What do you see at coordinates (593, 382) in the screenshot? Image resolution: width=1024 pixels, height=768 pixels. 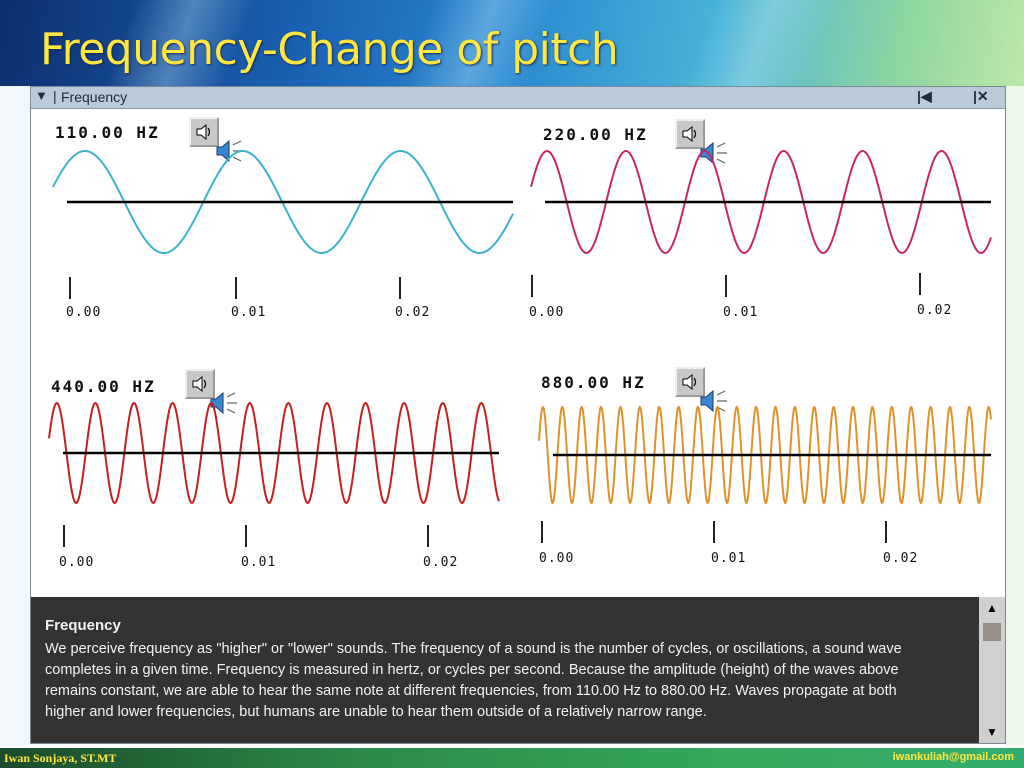 I see `frequency-label: 880.00 HZ` at bounding box center [593, 382].